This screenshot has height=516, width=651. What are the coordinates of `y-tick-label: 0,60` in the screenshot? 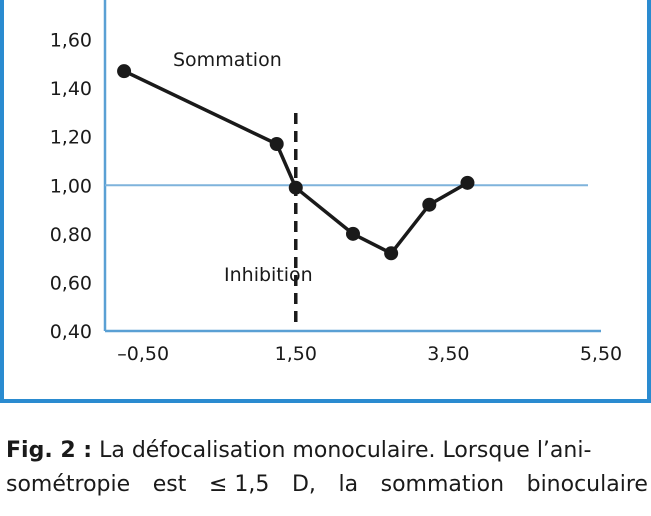 It's located at (71, 283).